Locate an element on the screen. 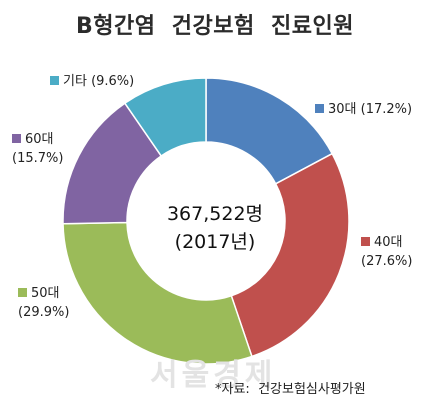 The width and height of the screenshot is (430, 402). slice-40s is located at coordinates (290, 255).